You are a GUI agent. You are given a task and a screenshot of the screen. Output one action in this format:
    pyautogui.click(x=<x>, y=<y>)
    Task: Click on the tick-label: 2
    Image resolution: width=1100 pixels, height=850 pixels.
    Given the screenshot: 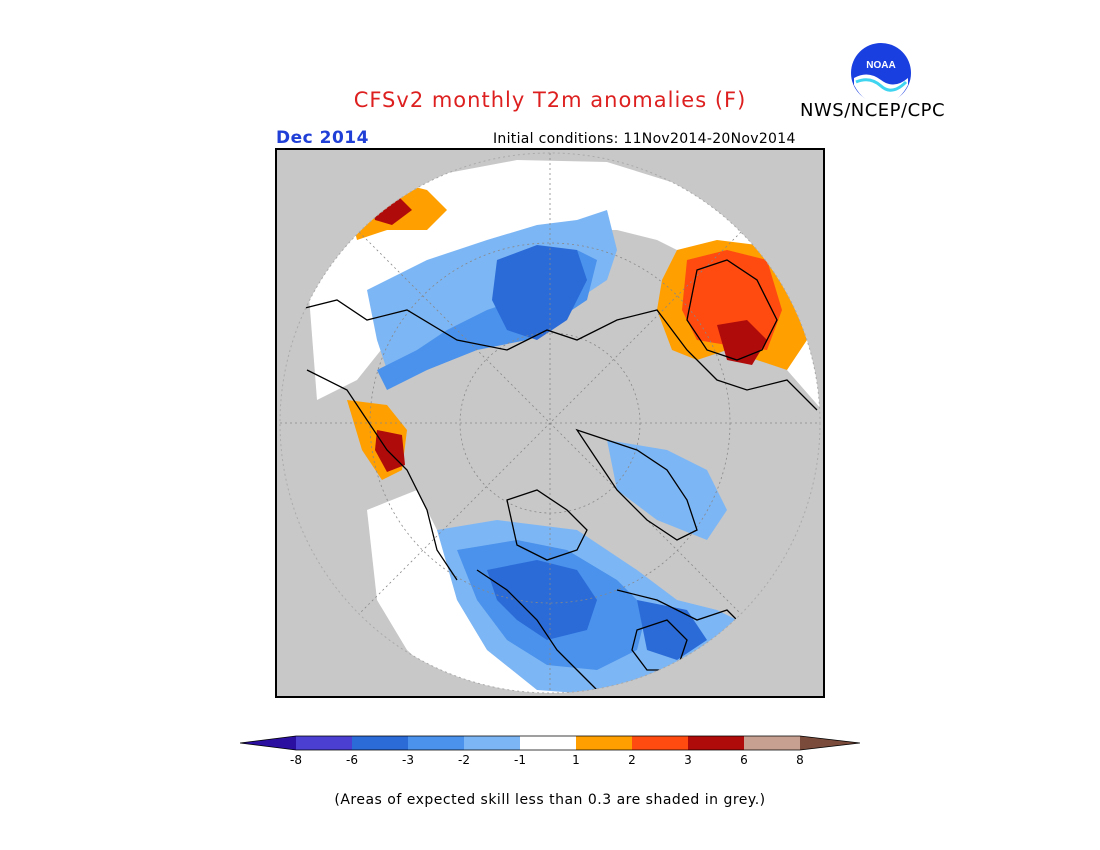 What is the action you would take?
    pyautogui.click(x=632, y=760)
    